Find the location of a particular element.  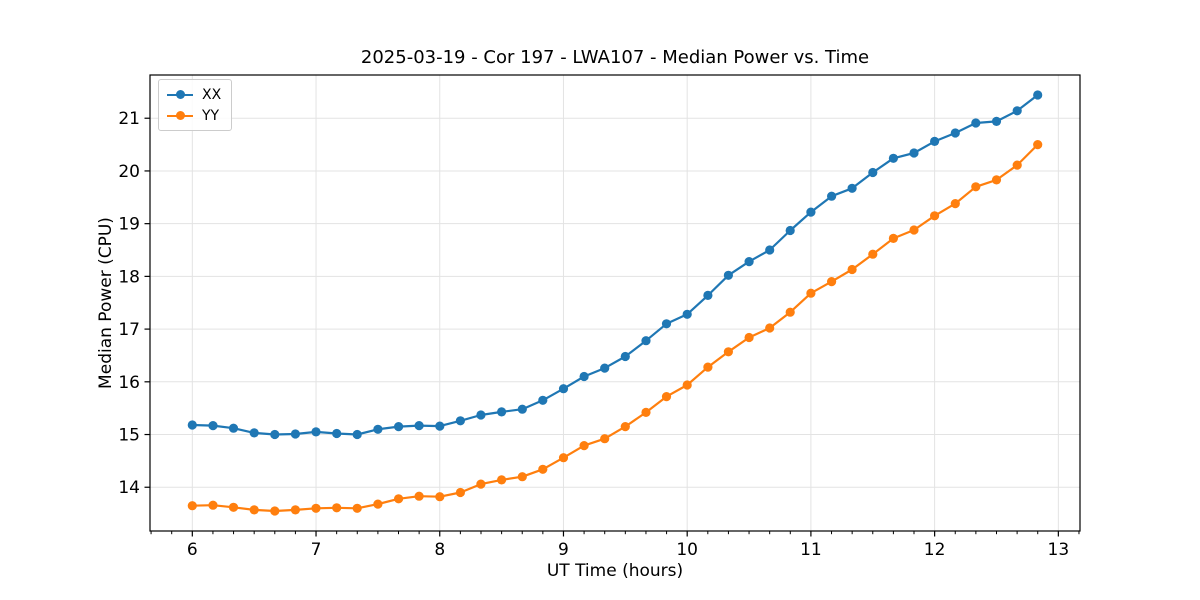

y-tick-label: 15 is located at coordinates (129, 436).